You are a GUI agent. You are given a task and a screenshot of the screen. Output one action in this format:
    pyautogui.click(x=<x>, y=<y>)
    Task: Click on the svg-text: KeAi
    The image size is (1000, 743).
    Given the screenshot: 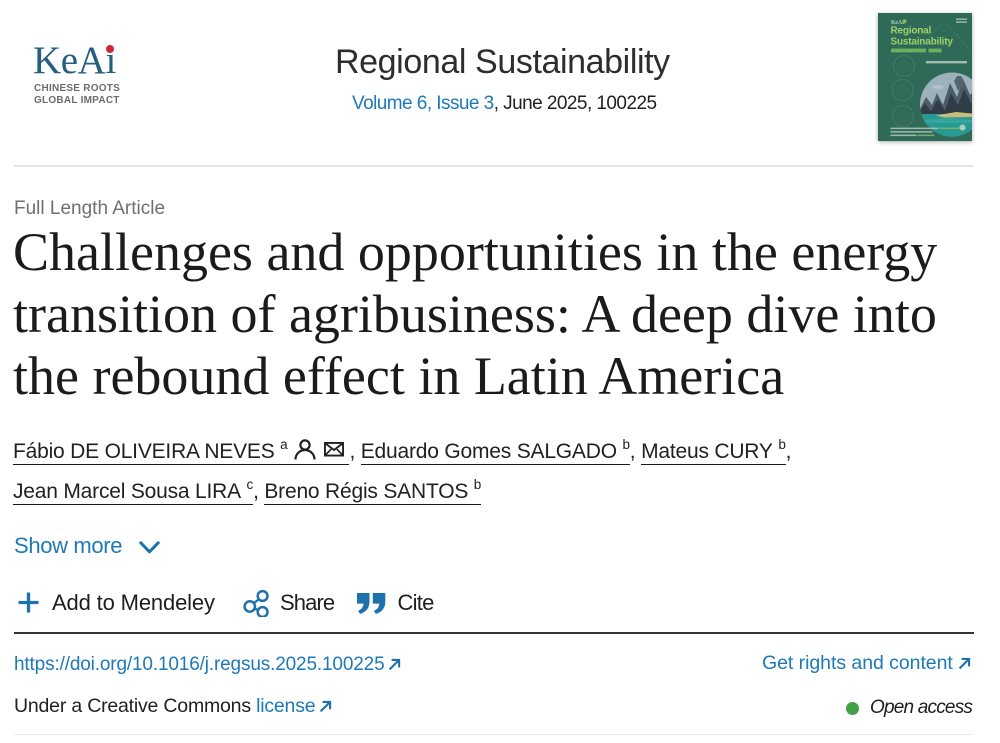 What is the action you would take?
    pyautogui.click(x=897, y=23)
    